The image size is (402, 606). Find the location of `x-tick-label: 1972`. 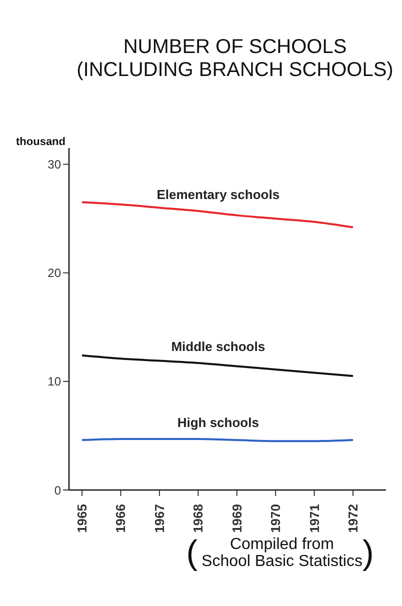

x-tick-label: 1972 is located at coordinates (353, 518).